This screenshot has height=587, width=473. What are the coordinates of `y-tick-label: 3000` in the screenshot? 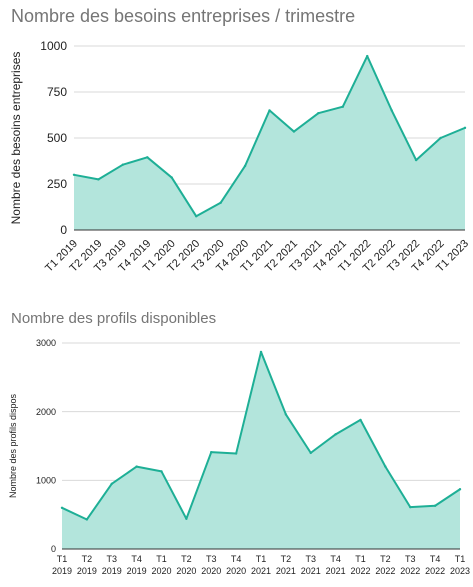 It's located at (46, 343).